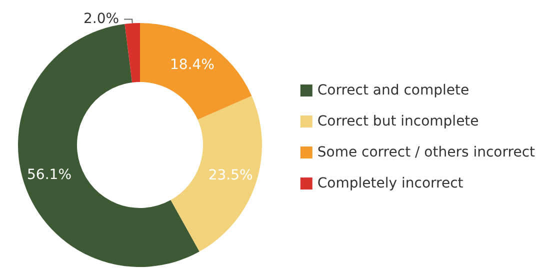 This screenshot has width=550, height=274. I want to click on data-label: 2.0%, so click(102, 19).